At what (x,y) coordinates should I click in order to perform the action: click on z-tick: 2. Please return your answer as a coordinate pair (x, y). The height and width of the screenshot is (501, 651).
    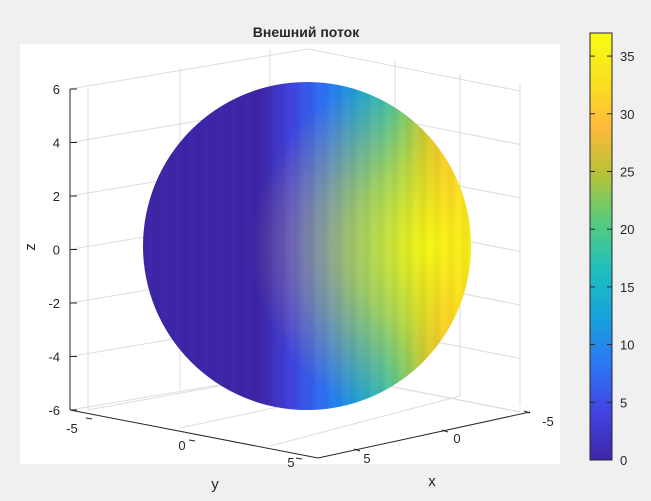
    Looking at the image, I should click on (65, 196).